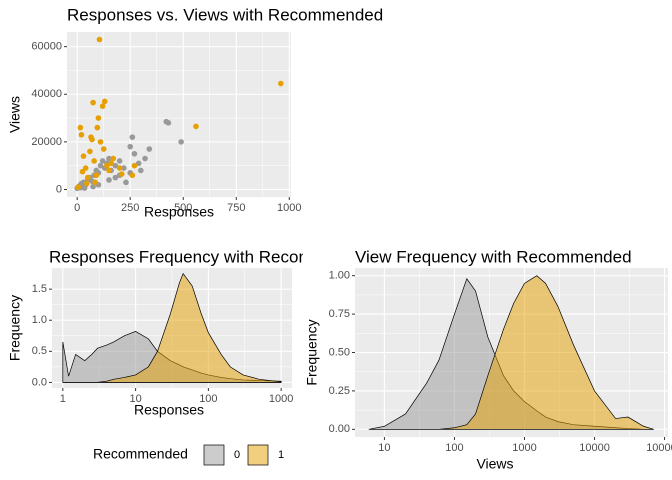 The width and height of the screenshot is (672, 480). Describe the element at coordinates (15, 114) in the screenshot. I see `y-axis-title: Views` at that location.